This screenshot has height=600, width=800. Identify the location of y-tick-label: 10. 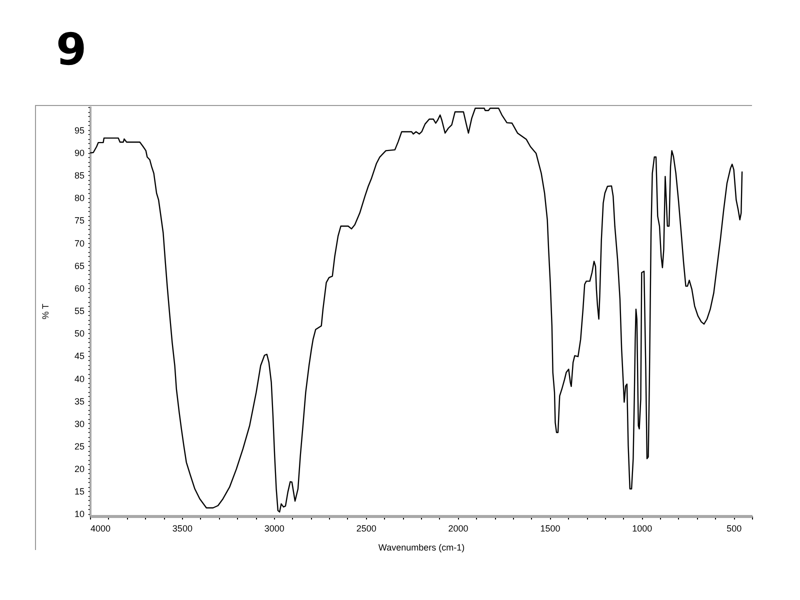
(79, 514).